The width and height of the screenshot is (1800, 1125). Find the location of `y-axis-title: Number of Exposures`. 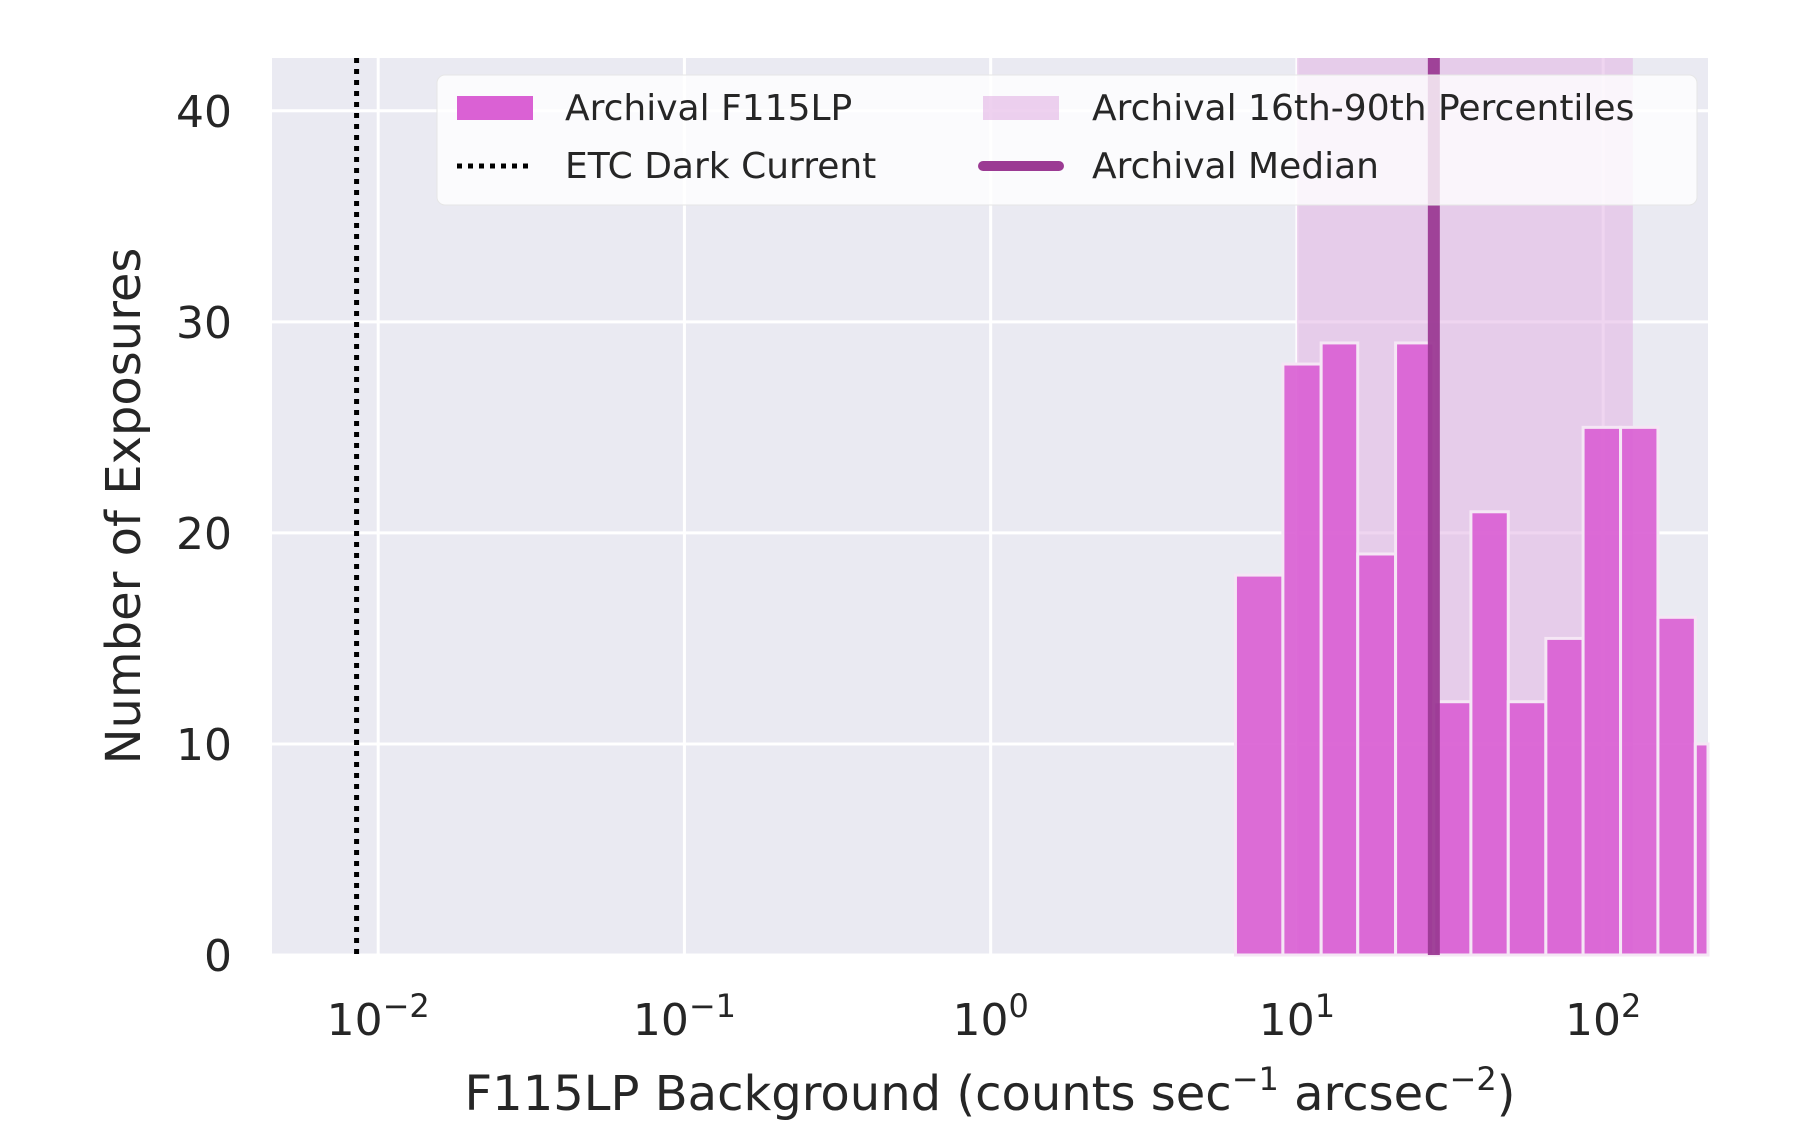

y-axis-title: Number of Exposures is located at coordinates (124, 506).